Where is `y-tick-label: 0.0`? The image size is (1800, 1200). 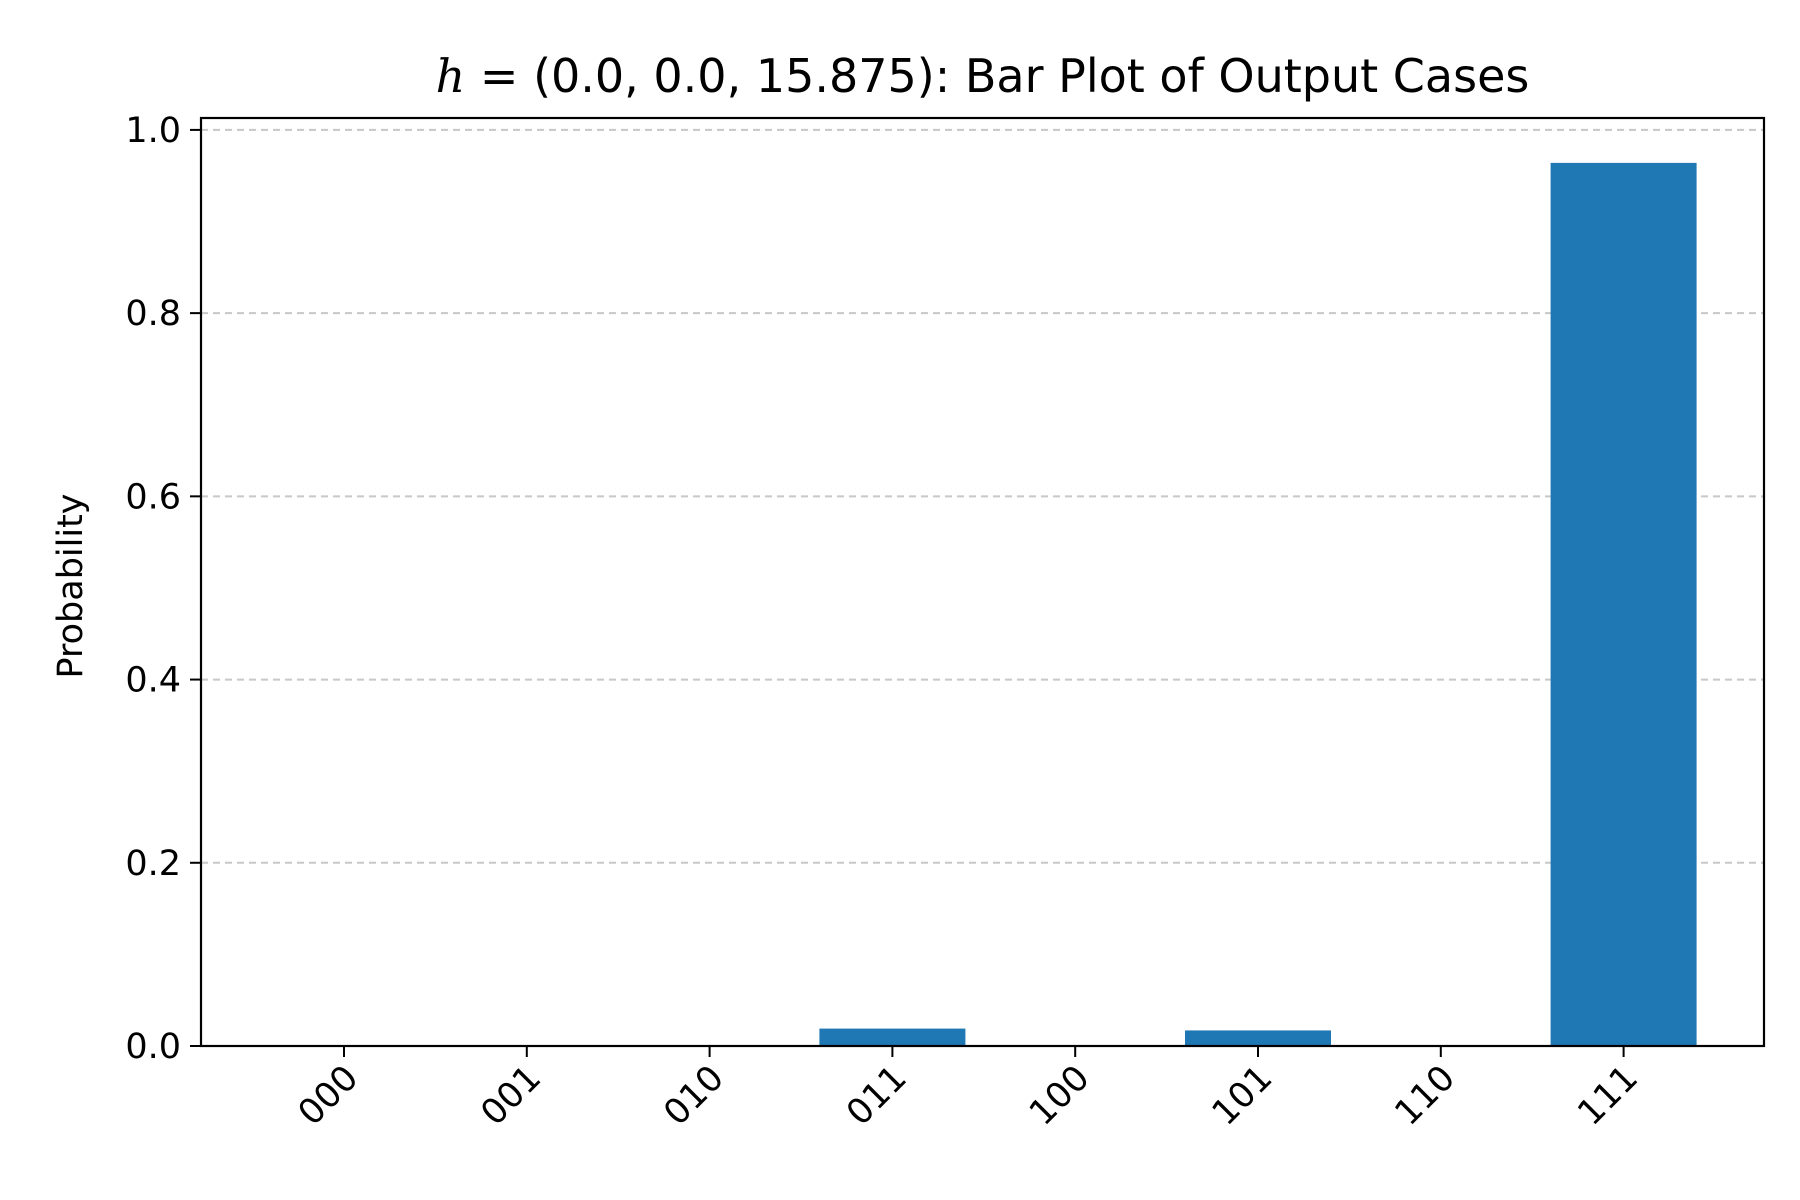 y-tick-label: 0.0 is located at coordinates (153, 1047).